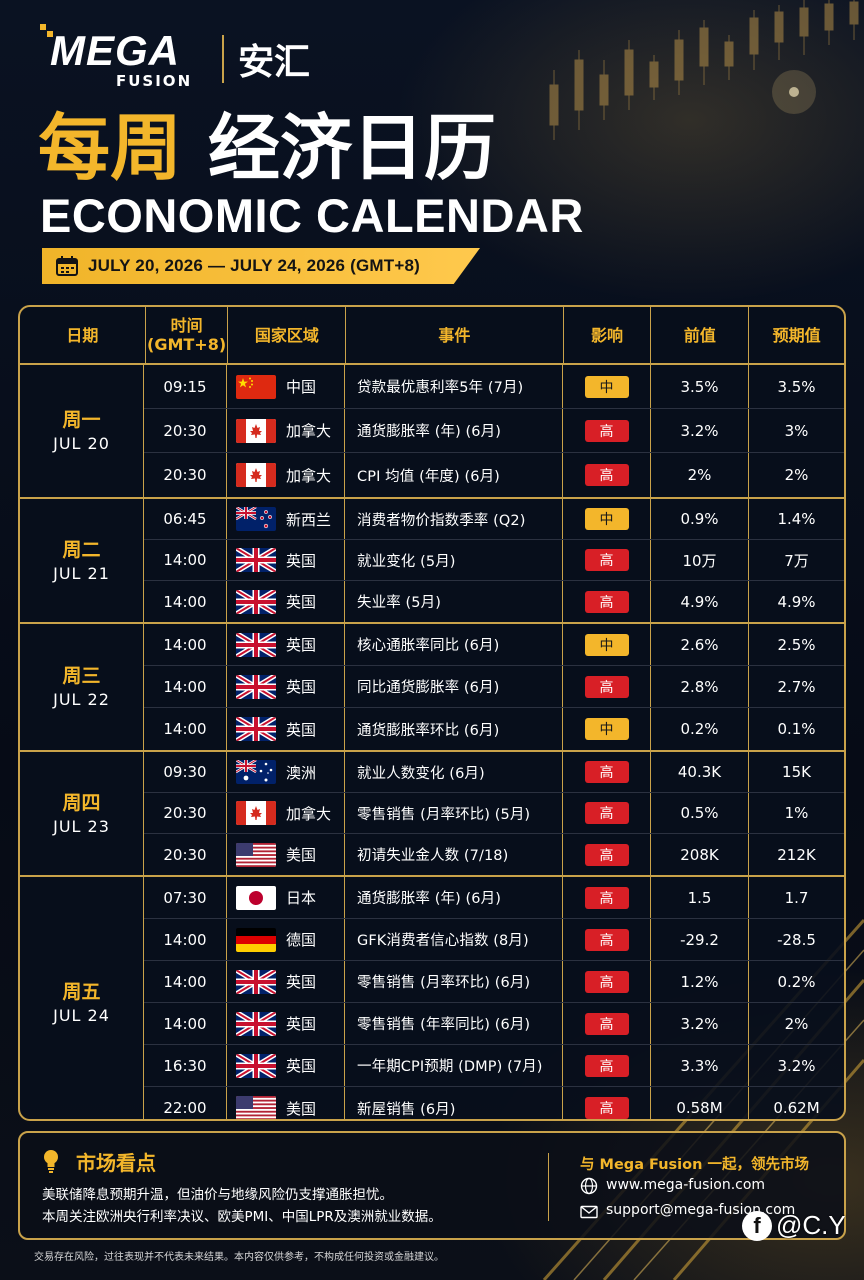  I want to click on country-cell: 美国, so click(286, 854).